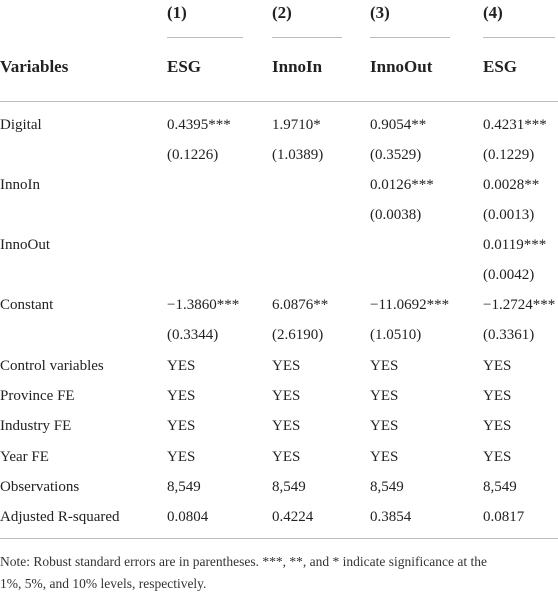  I want to click on row-label: Control variables, so click(52, 366).